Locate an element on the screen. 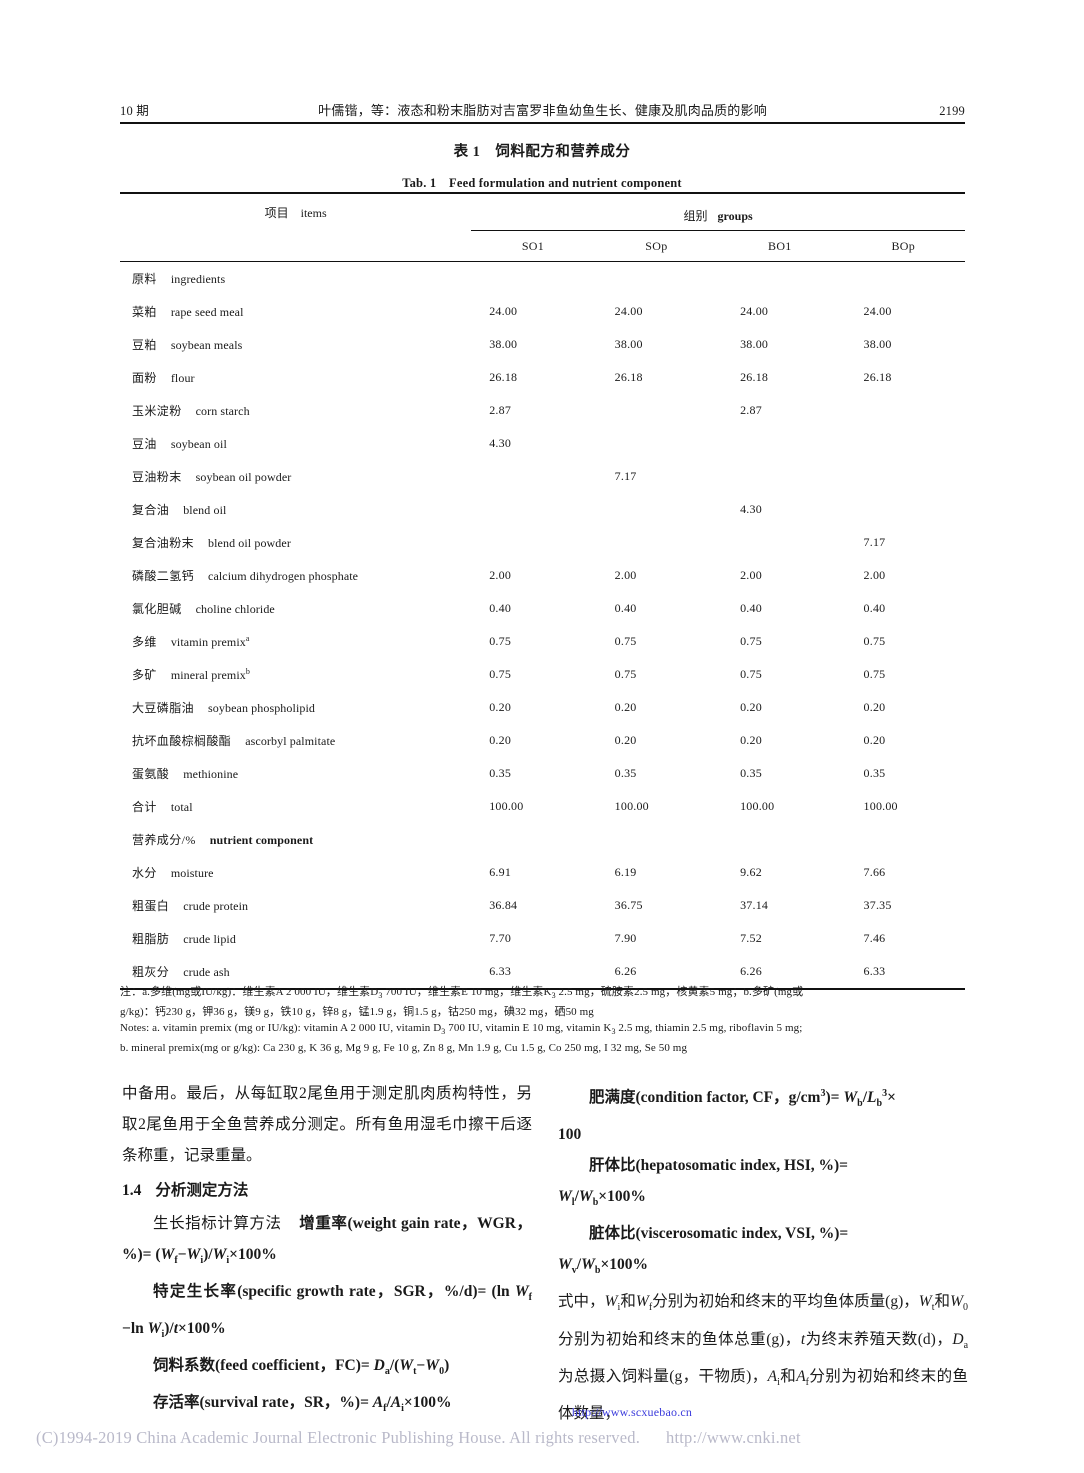 This screenshot has width=1084, height=1473. notes-cn-b: 700 IU，维生素E 10 mg，维生素K is located at coordinates (467, 992).